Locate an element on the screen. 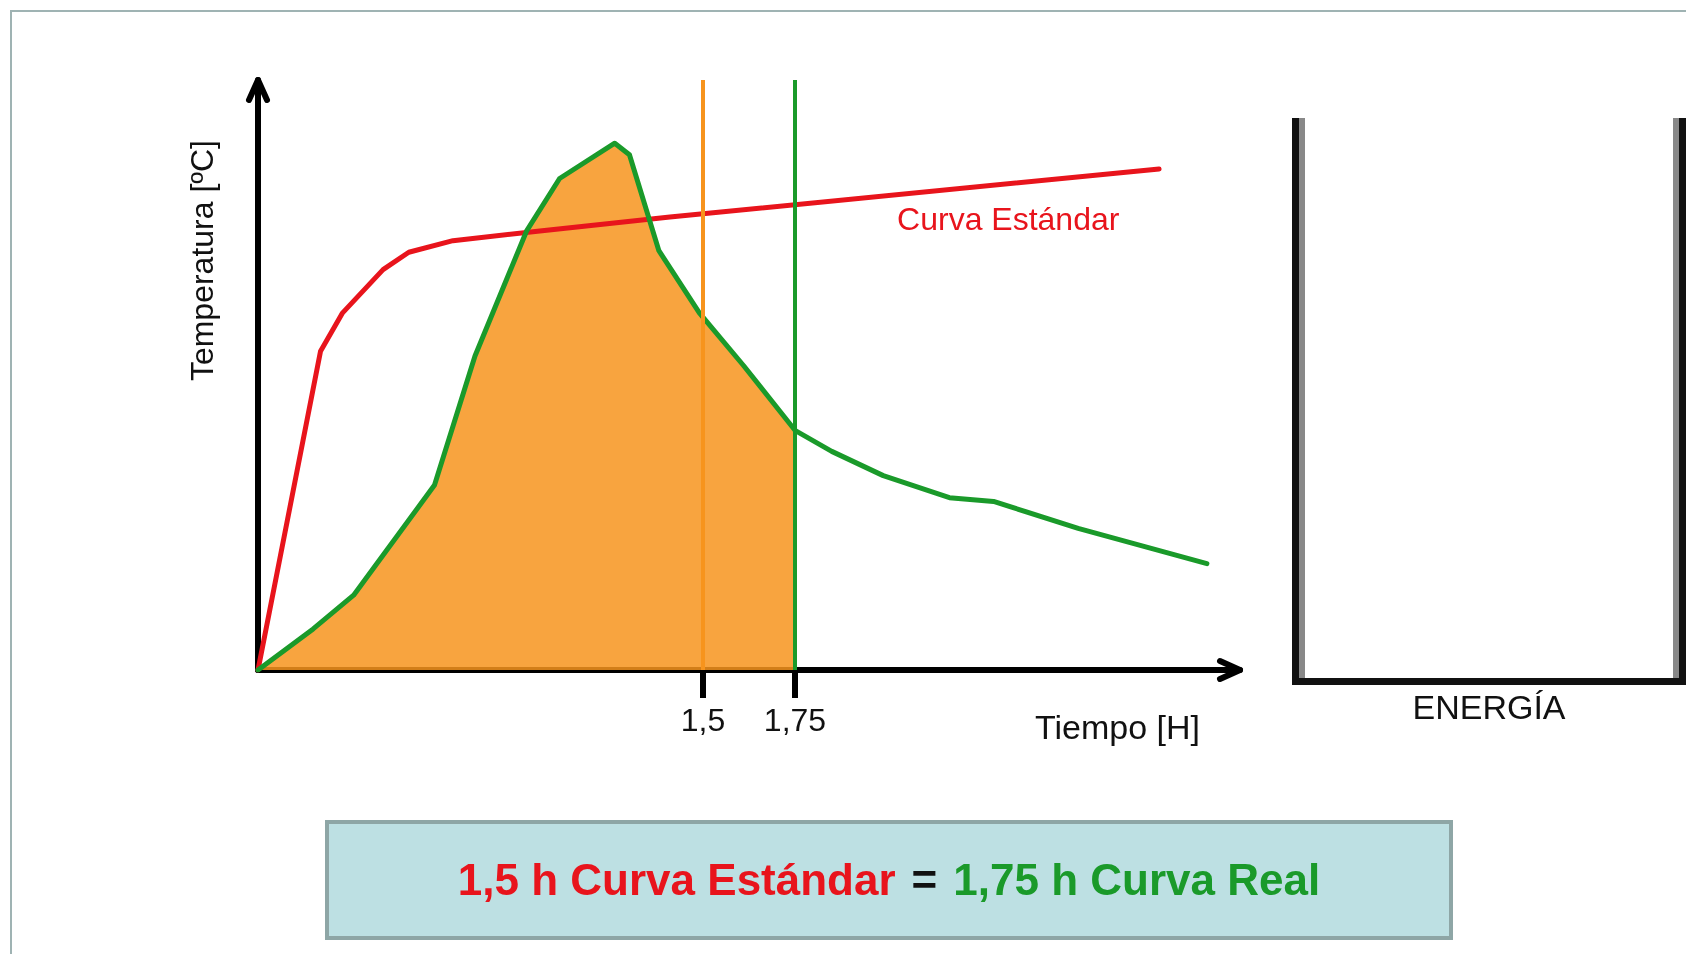  x-tick-label: 1,75 is located at coordinates (795, 720).